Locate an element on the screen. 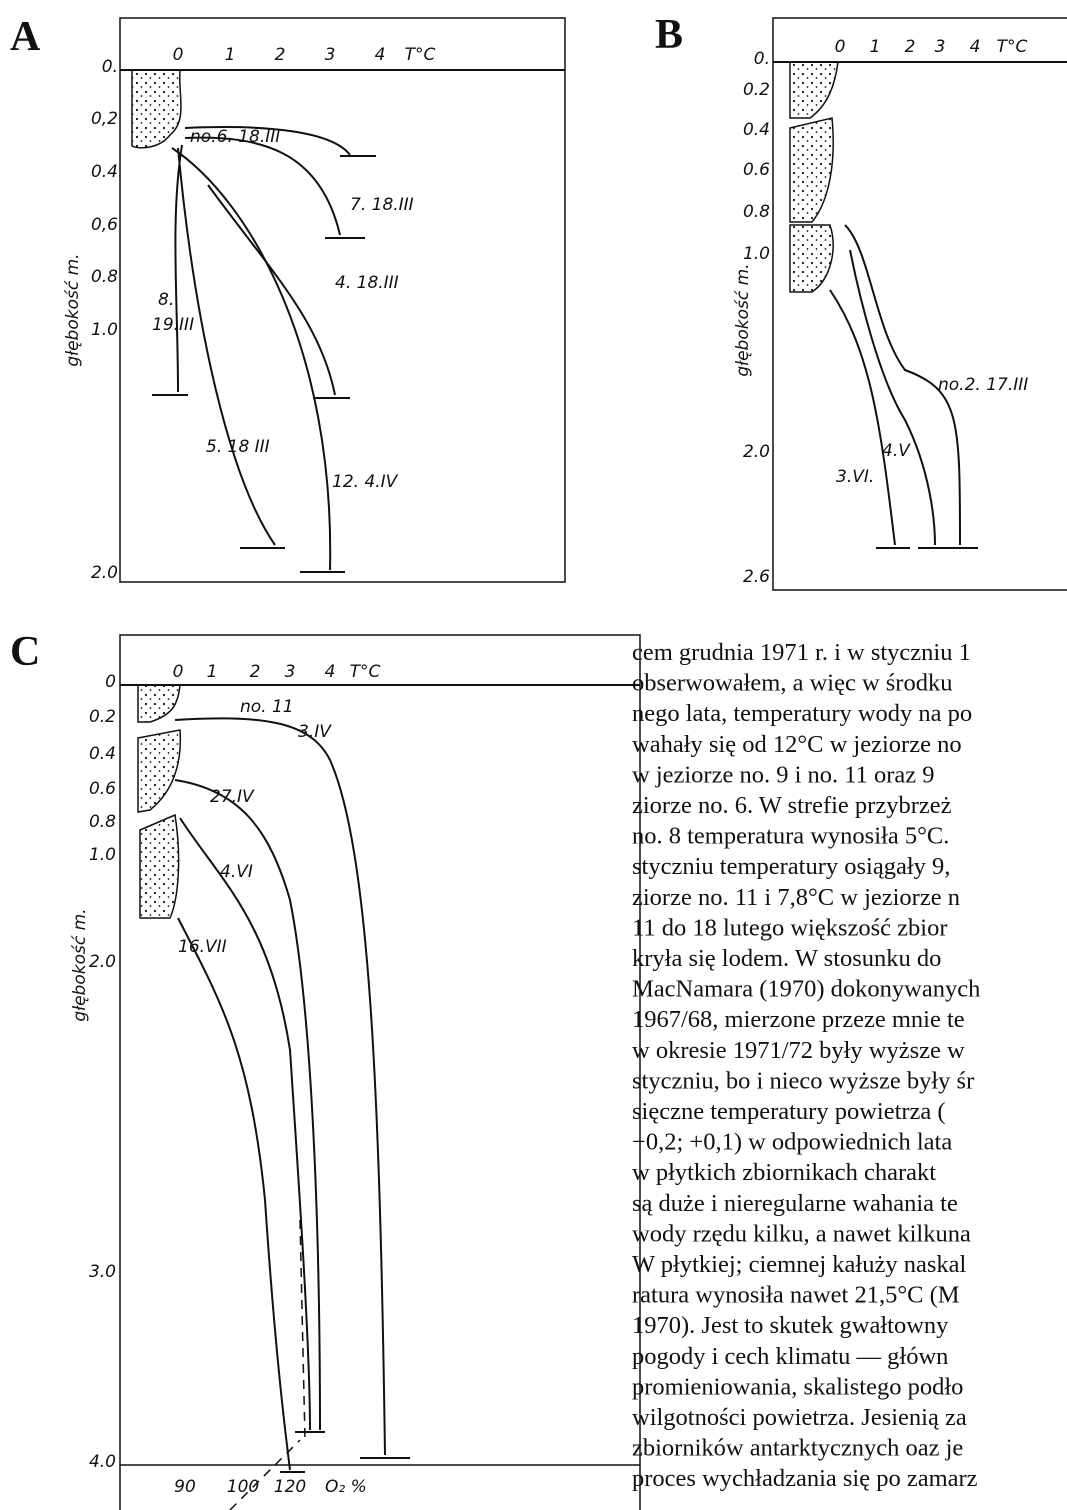 Image resolution: width=1067 pixels, height=1510 pixels. body-text-line: −0,2; +0,1) w odpowiednich lata is located at coordinates (792, 1142).